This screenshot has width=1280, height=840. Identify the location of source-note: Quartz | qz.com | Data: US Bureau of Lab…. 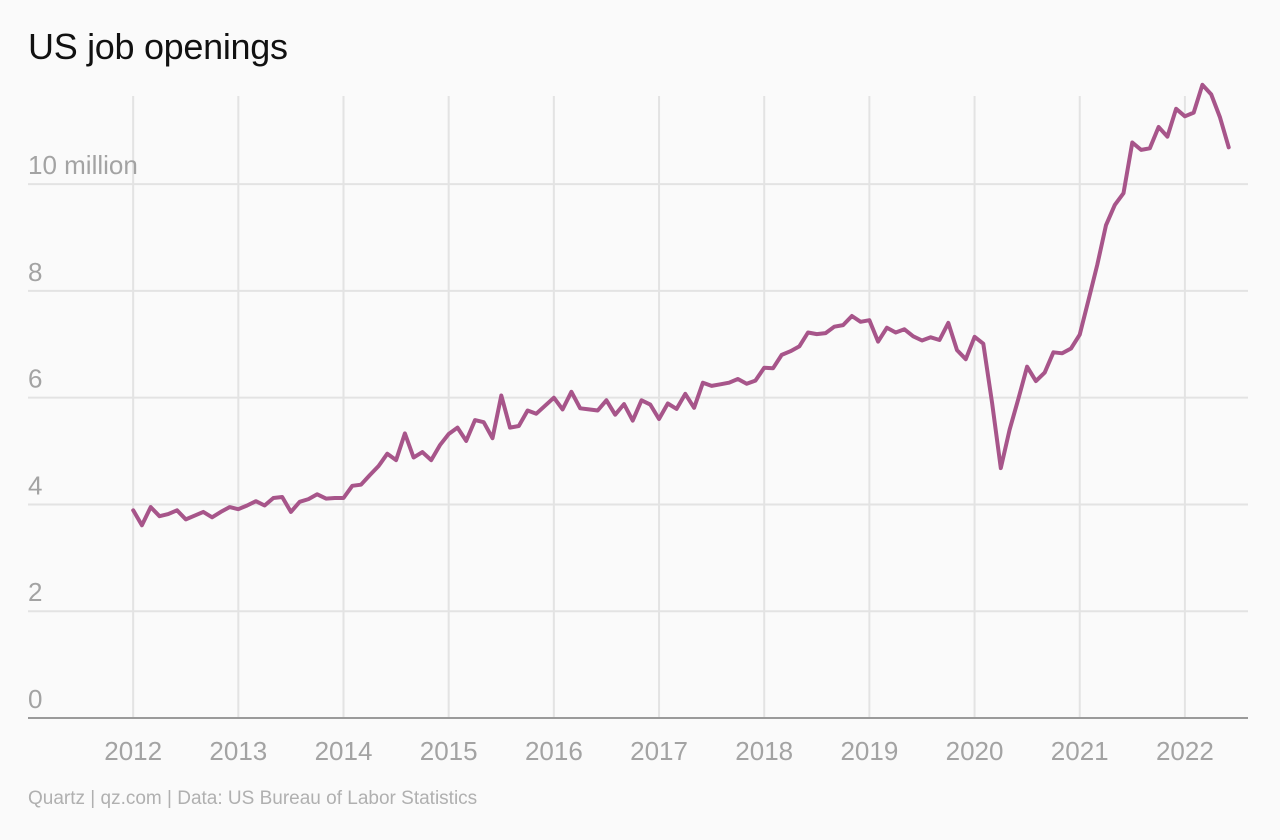
(253, 798).